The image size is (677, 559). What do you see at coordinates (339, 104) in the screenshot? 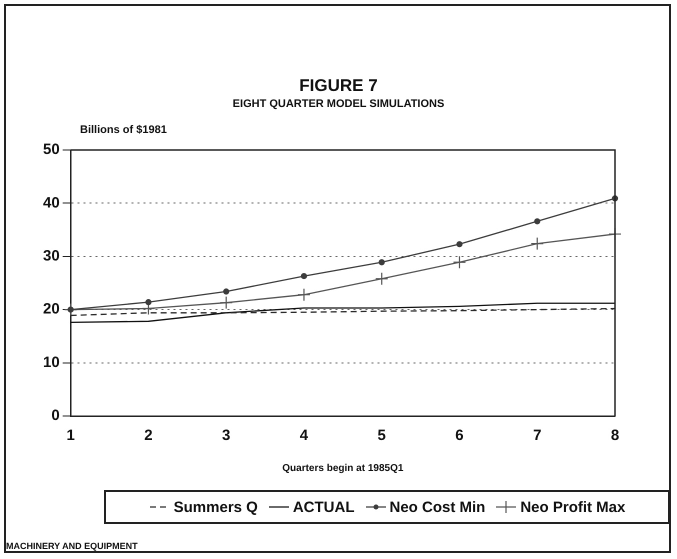
I see `chart-subtitle: EIGHT QUARTER MODEL SIMULATIONS` at bounding box center [339, 104].